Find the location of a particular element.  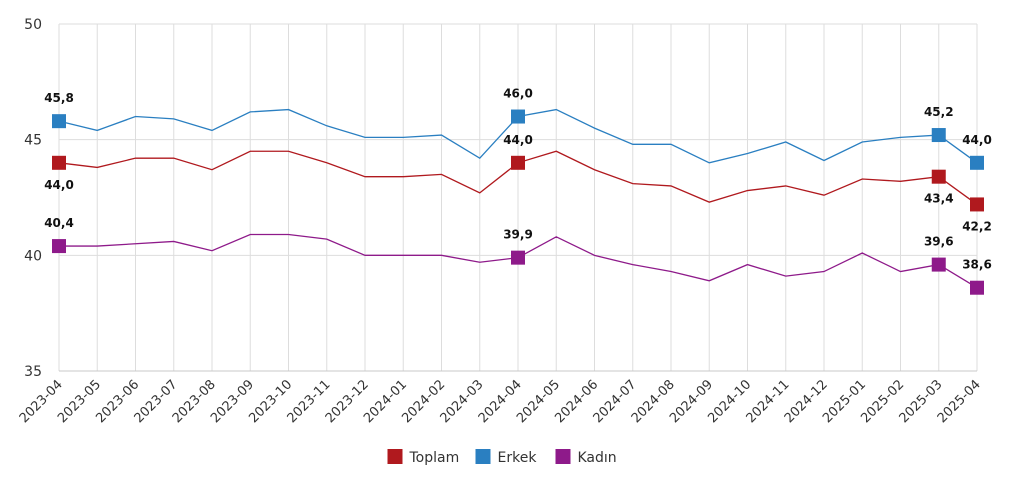

data-label: 43,4 is located at coordinates (939, 199).